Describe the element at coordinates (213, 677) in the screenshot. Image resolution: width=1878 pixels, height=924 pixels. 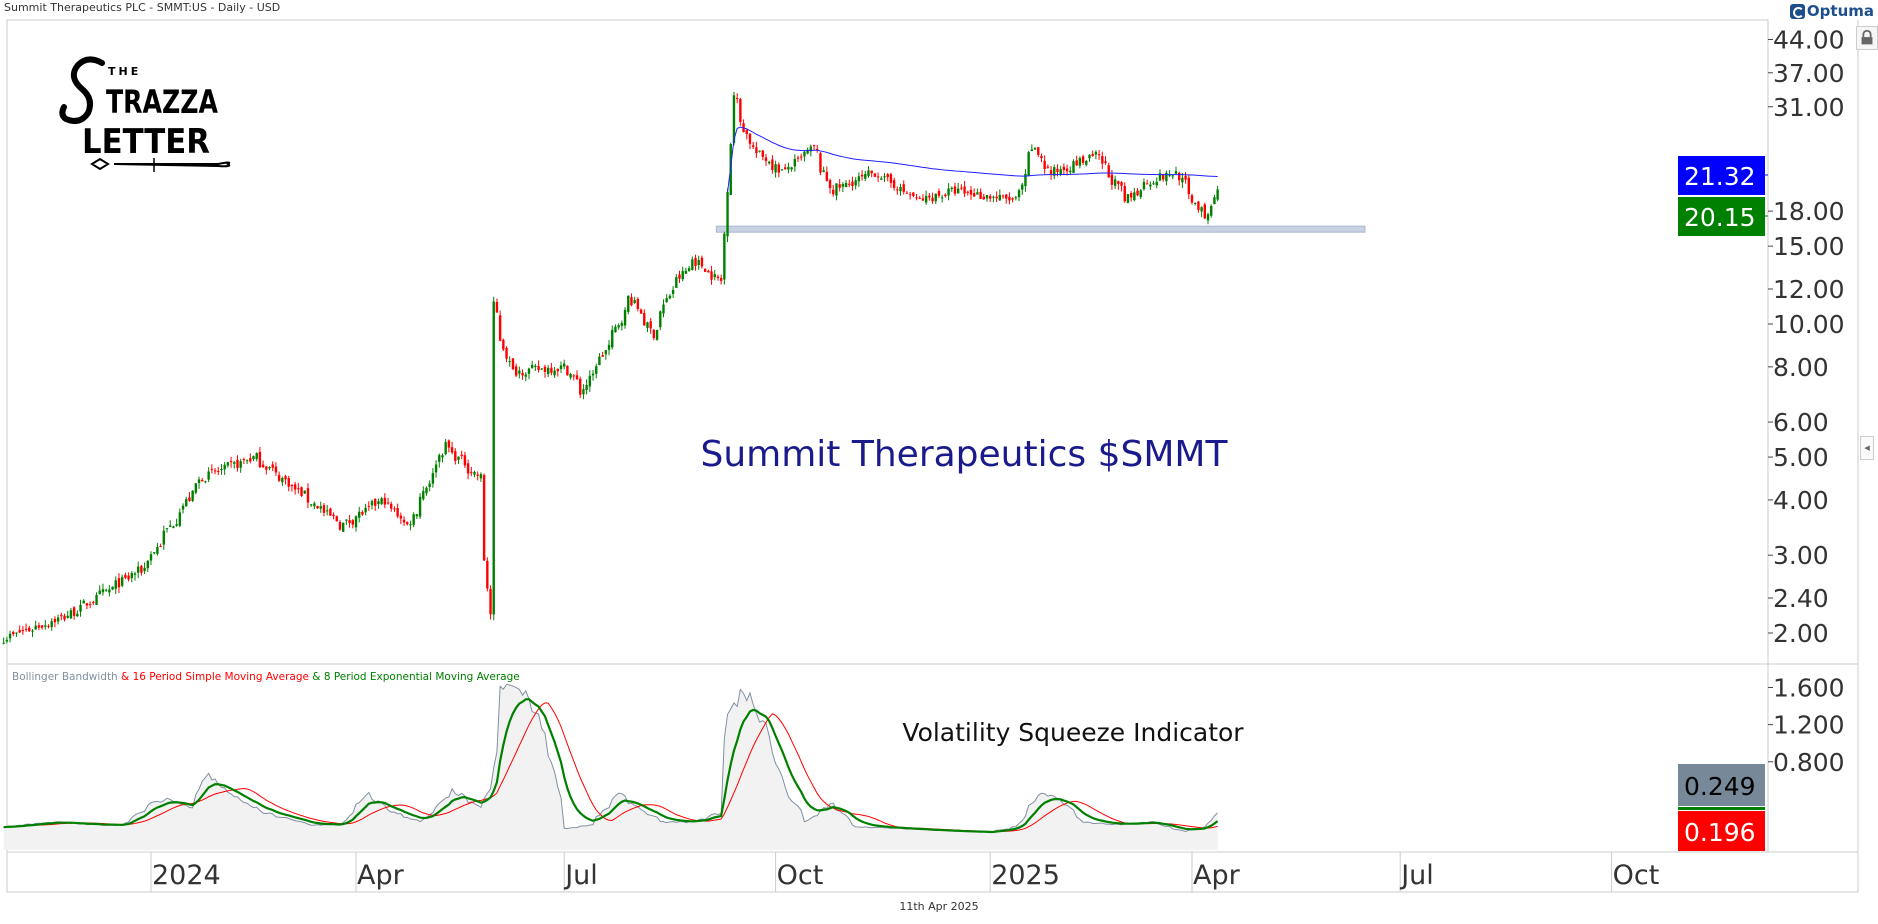
I see `legend-sma: & 16 Period Simple Moving Average` at that location.